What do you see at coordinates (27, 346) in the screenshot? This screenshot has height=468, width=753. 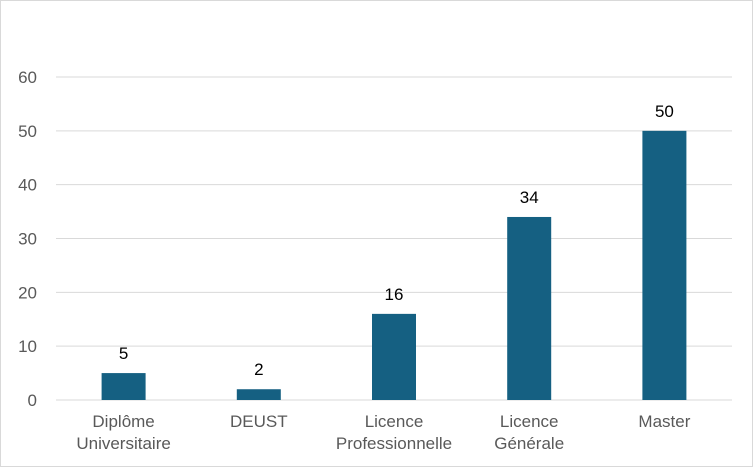 I see `y-tick-label-10: 10` at bounding box center [27, 346].